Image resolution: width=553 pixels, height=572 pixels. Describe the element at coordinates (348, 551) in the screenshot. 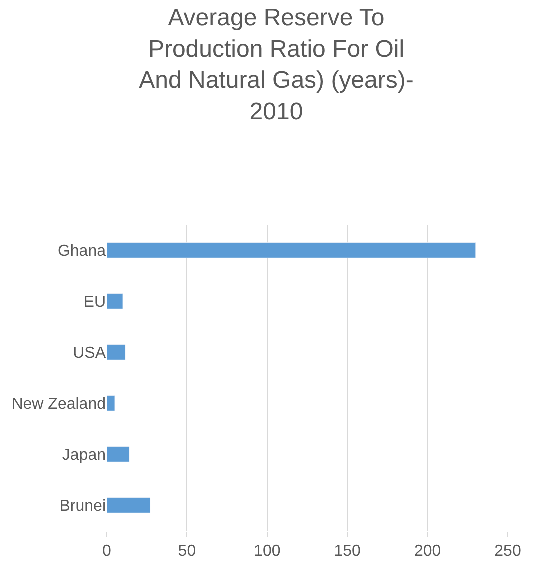

I see `x-tick-label: 150` at that location.